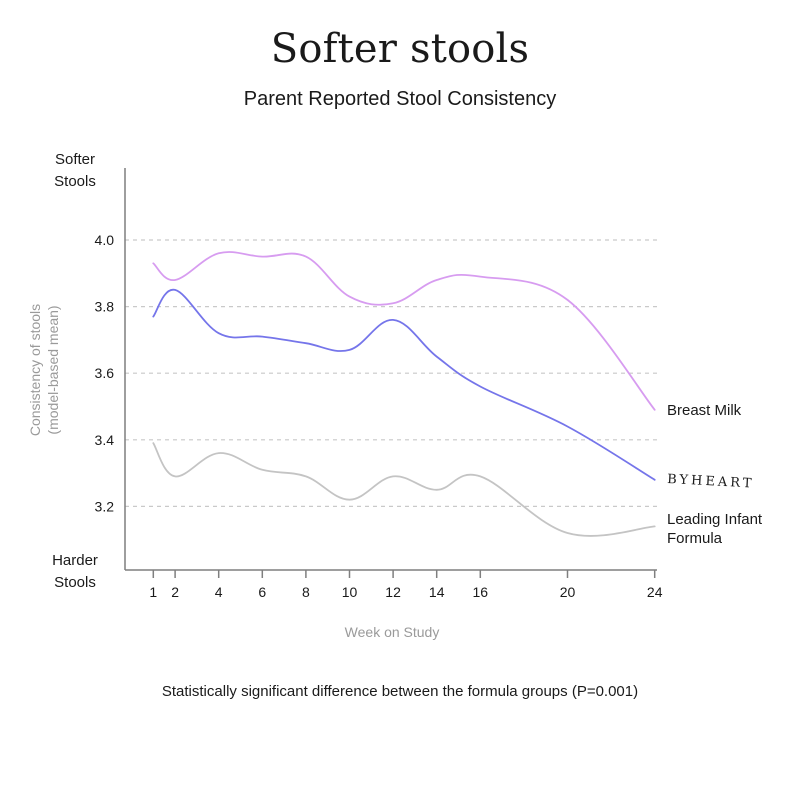  What do you see at coordinates (75, 572) in the screenshot?
I see `y-bottom-label: Harder Stools` at bounding box center [75, 572].